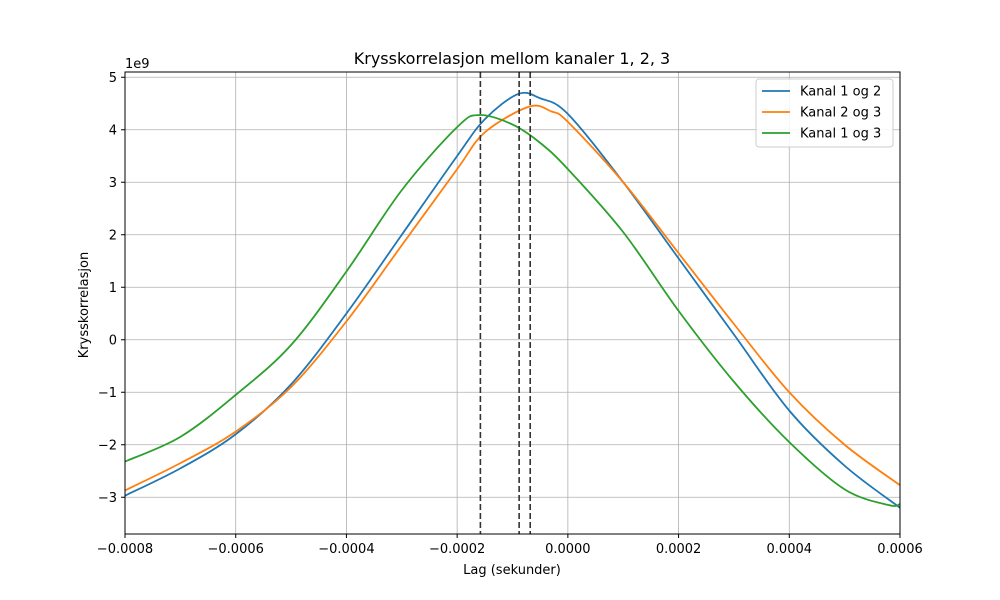 The height and width of the screenshot is (600, 1000). Describe the element at coordinates (137, 64) in the screenshot. I see `y-scale-label: 1e9` at that location.